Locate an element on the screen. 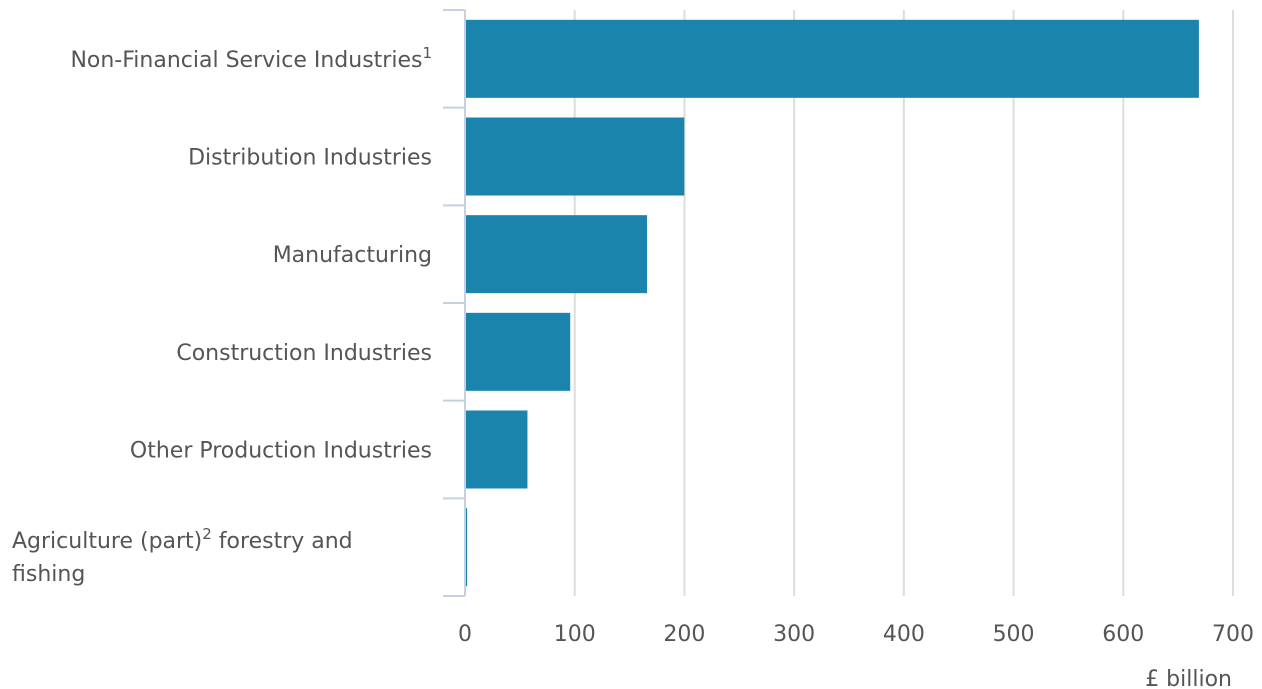 This screenshot has height=689, width=1262. category-label: Construction Industries is located at coordinates (304, 353).